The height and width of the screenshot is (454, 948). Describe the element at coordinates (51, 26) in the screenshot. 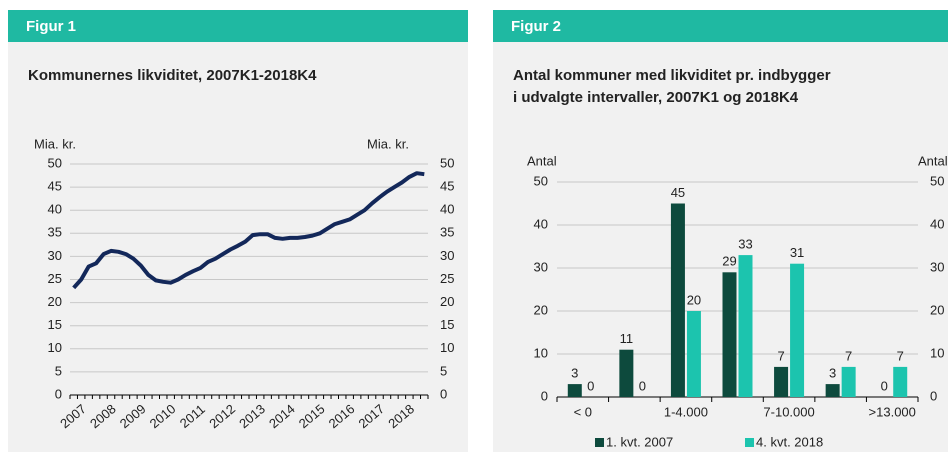

I see `figure-label: Figur 1` at that location.